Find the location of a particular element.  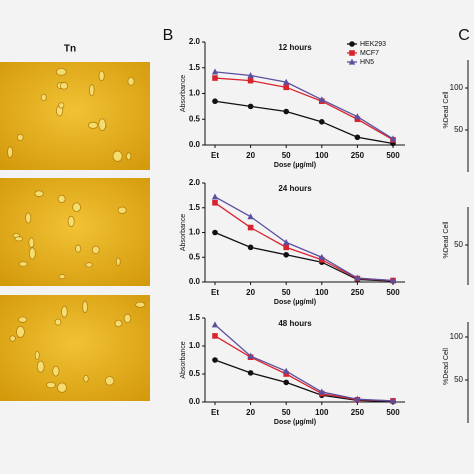

y-axis-label: %Dead Cell is located at coordinates (446, 109).